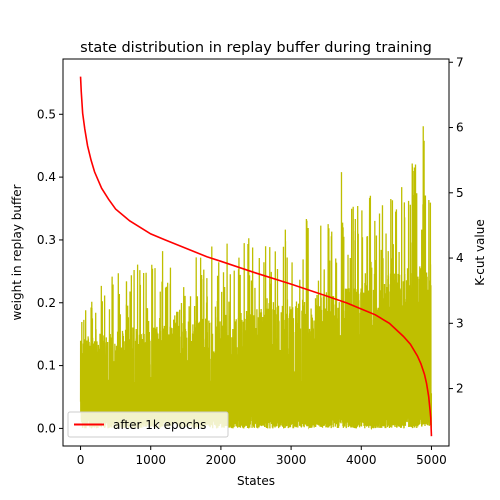  I want to click on y-tick-label: 0.1, so click(46, 366).